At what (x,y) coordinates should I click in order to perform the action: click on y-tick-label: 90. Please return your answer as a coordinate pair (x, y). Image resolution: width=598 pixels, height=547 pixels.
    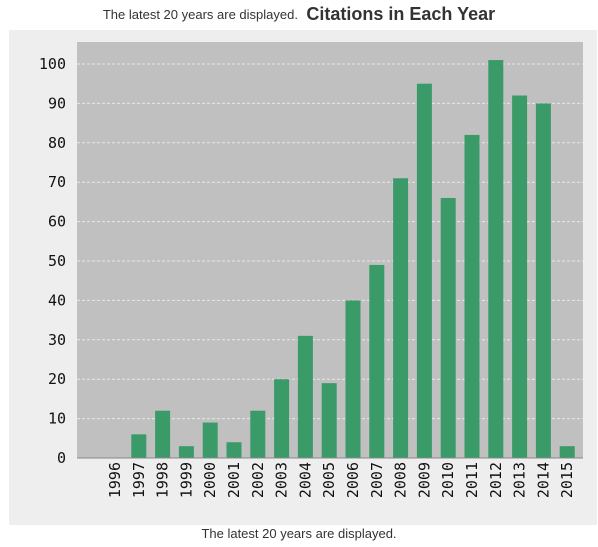
    Looking at the image, I should click on (57, 103).